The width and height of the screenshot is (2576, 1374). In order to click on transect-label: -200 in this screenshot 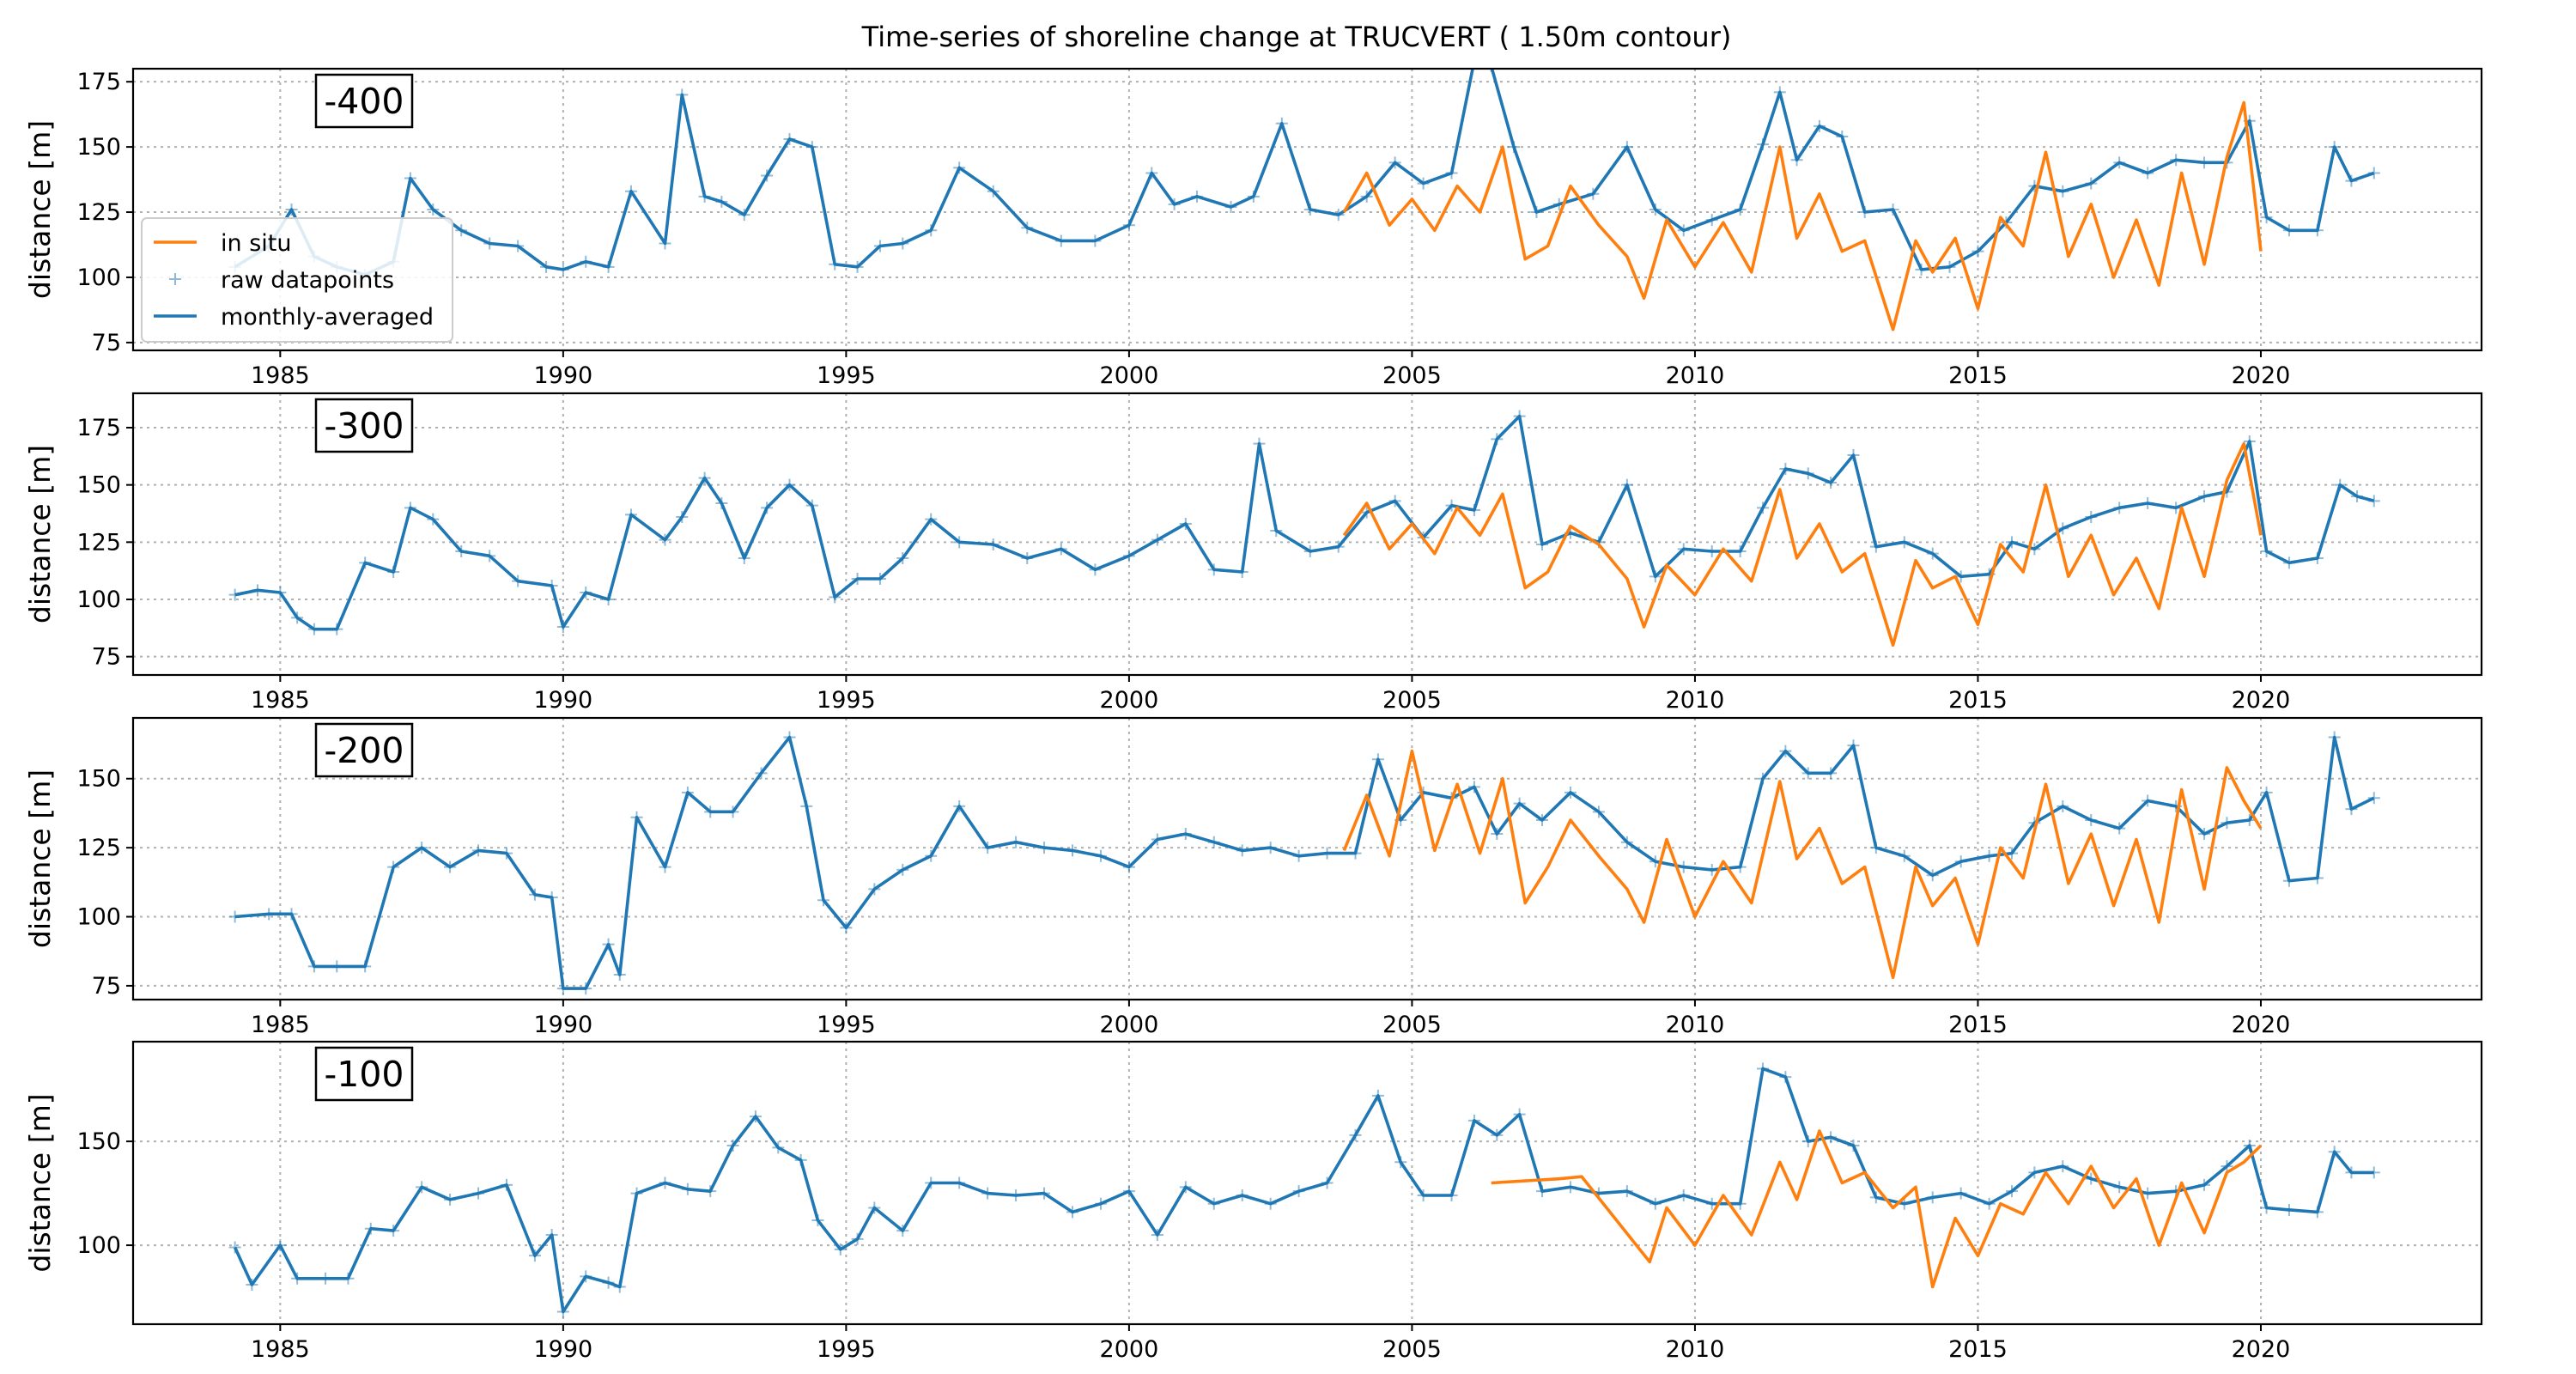, I will do `click(364, 750)`.